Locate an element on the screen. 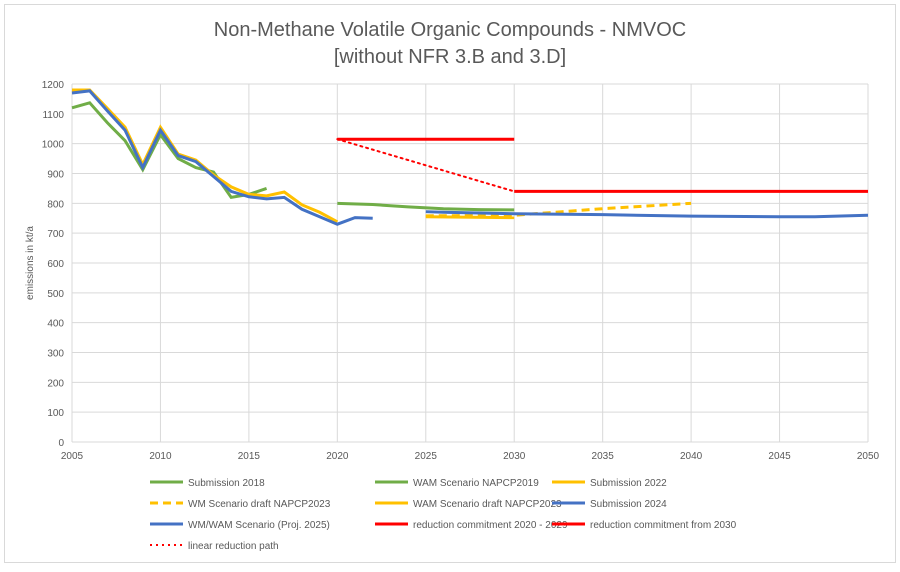  y-tick-label: 1100 is located at coordinates (53, 115).